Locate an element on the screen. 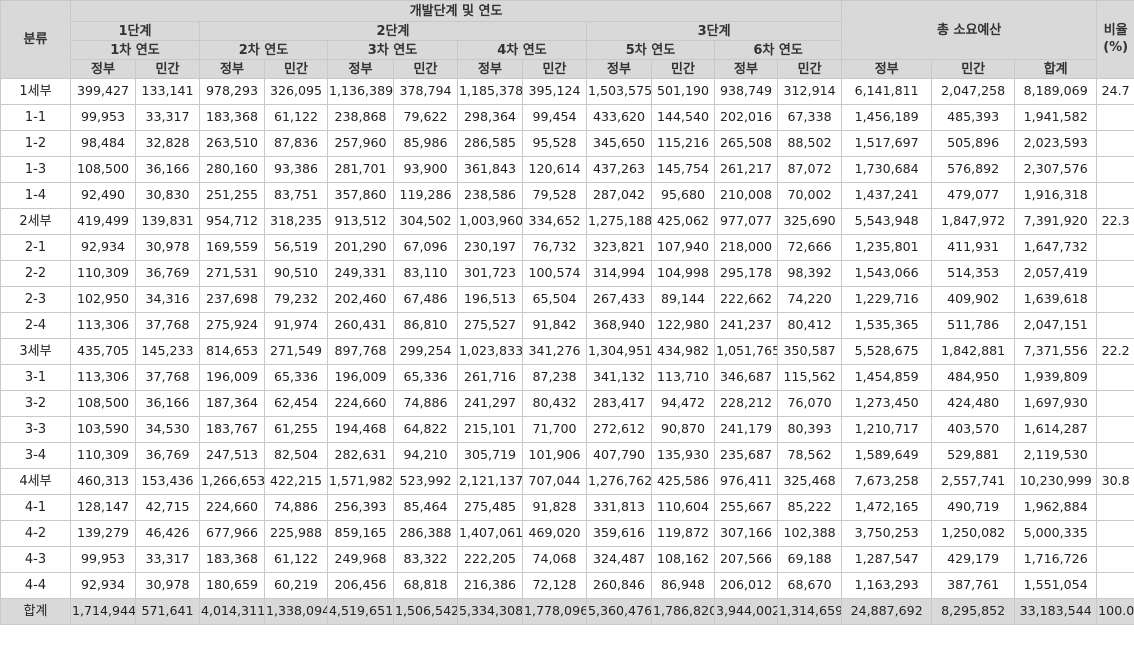 The width and height of the screenshot is (1134, 661). value-cell: 33,183,544 is located at coordinates (1056, 611).